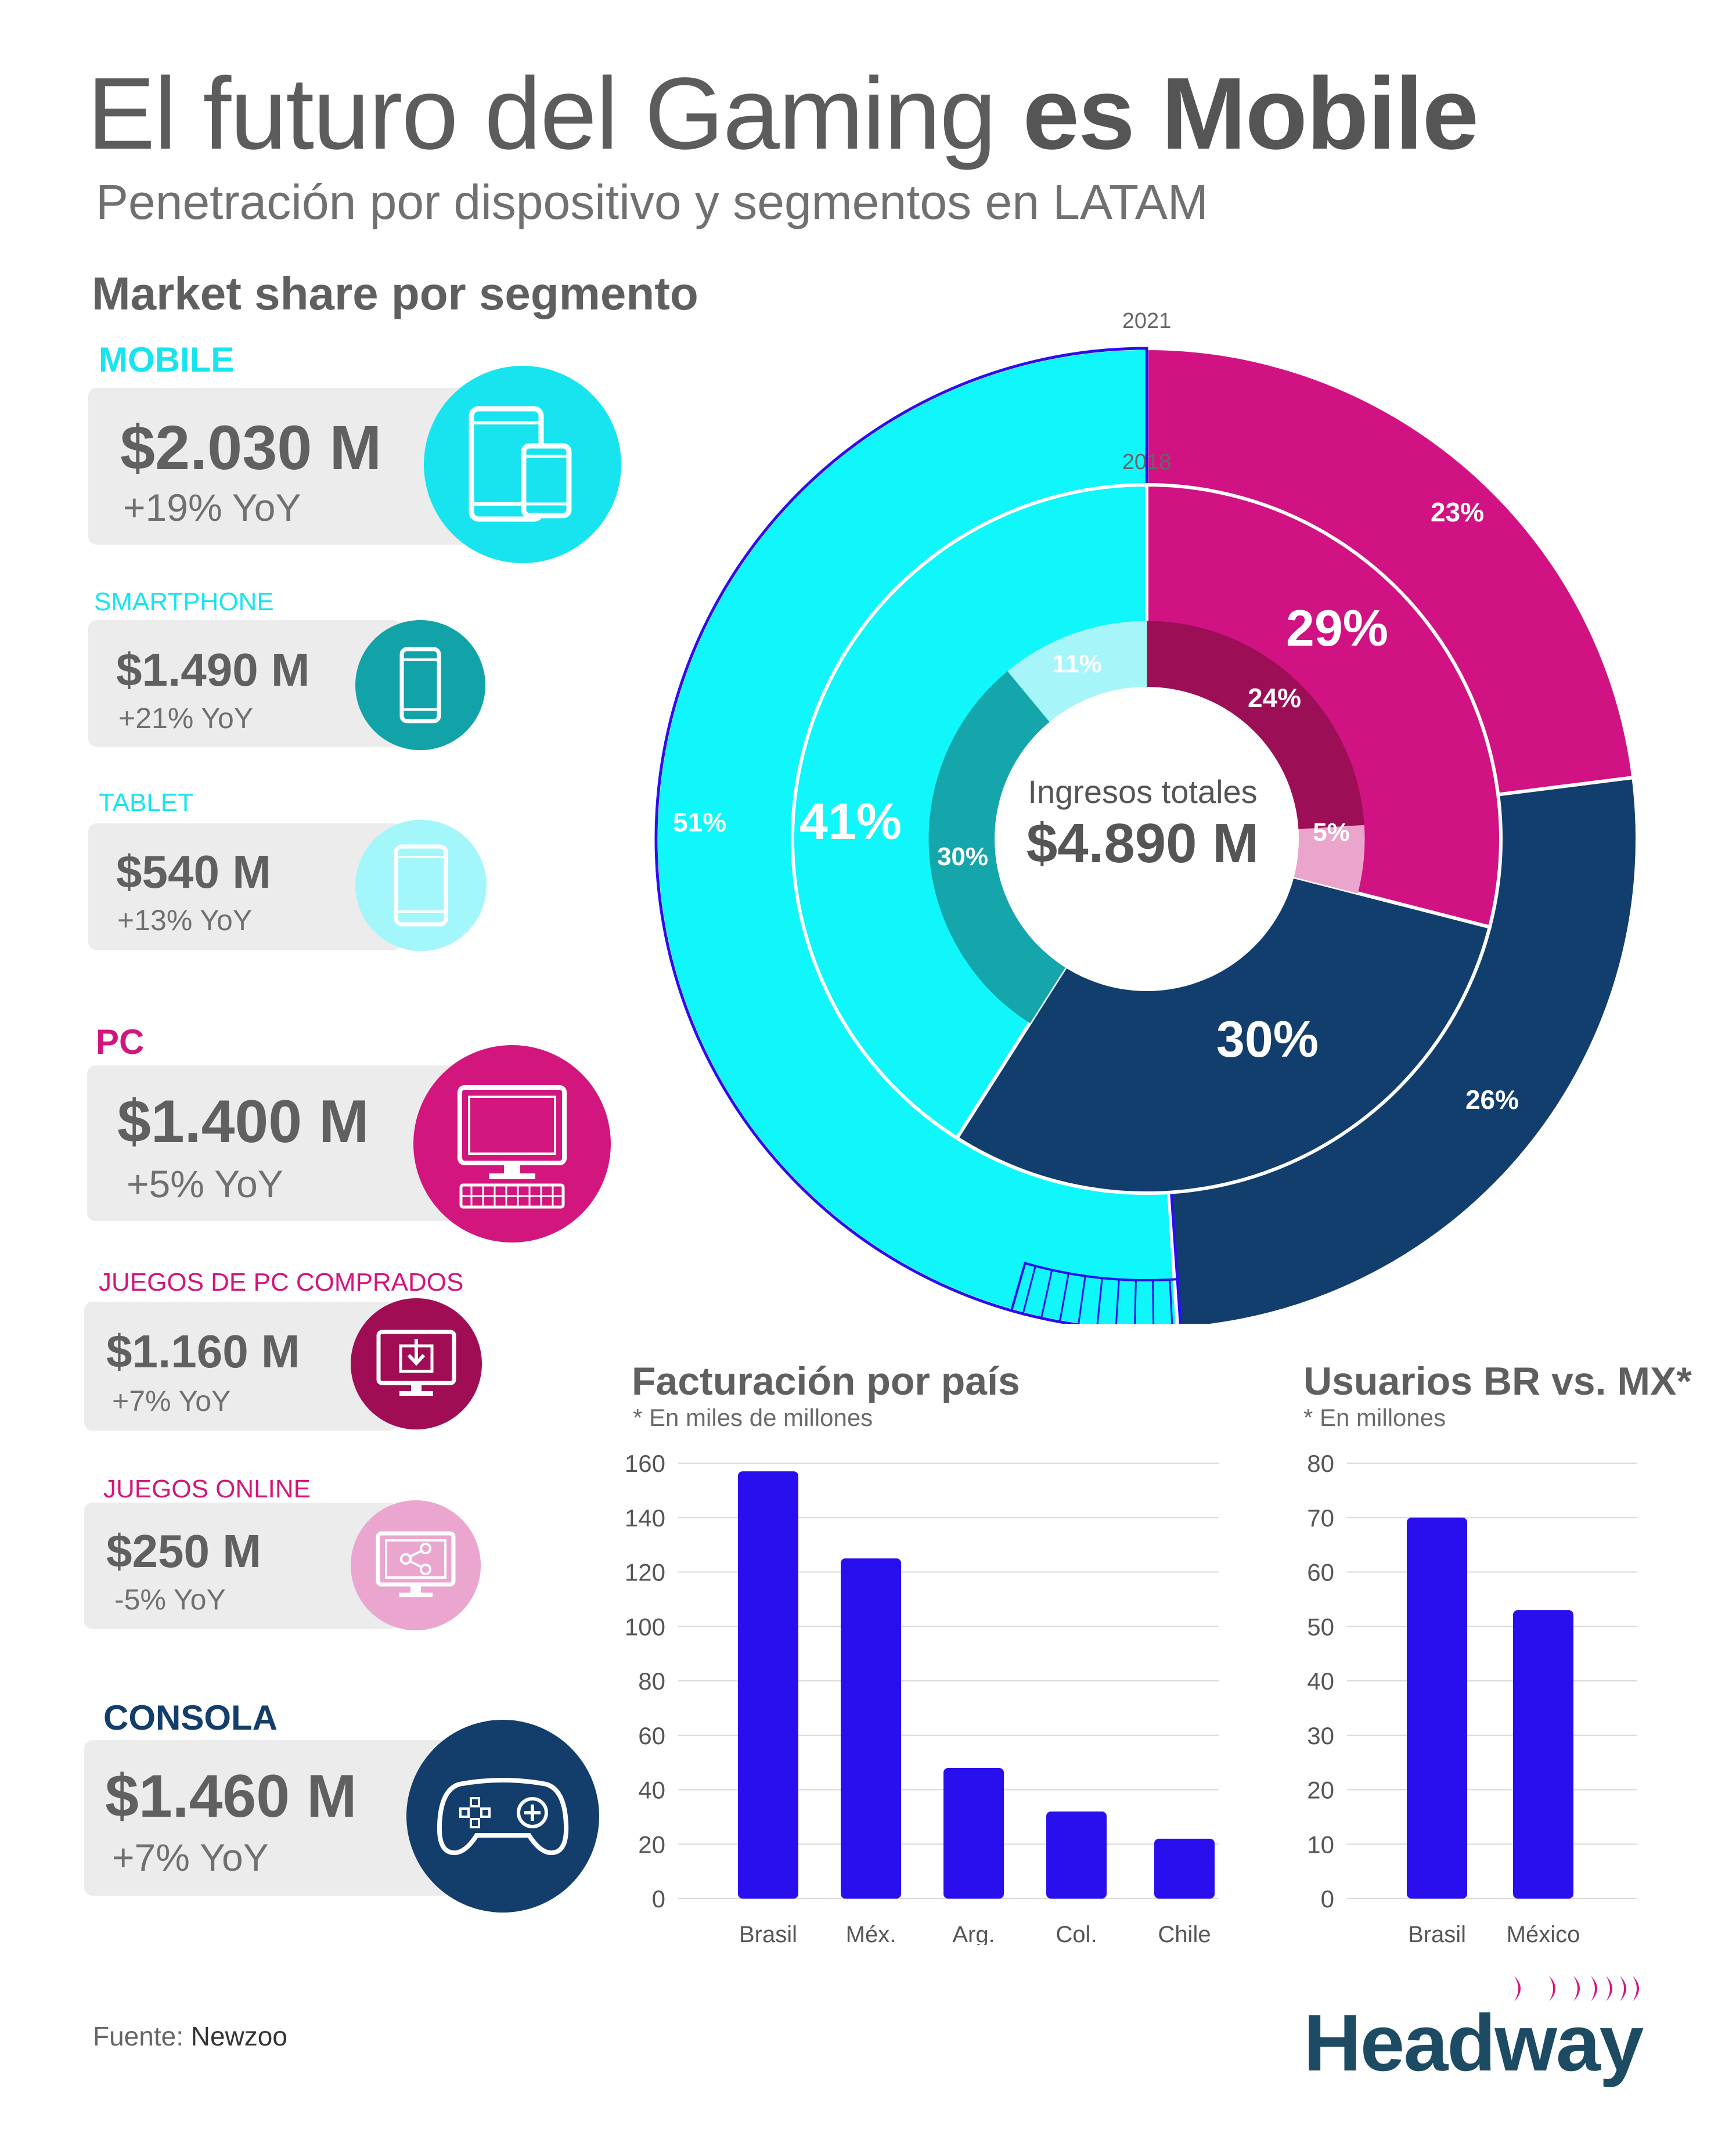  Describe the element at coordinates (1267, 1039) in the screenshot. I see `middle-label-console: 30%` at that location.